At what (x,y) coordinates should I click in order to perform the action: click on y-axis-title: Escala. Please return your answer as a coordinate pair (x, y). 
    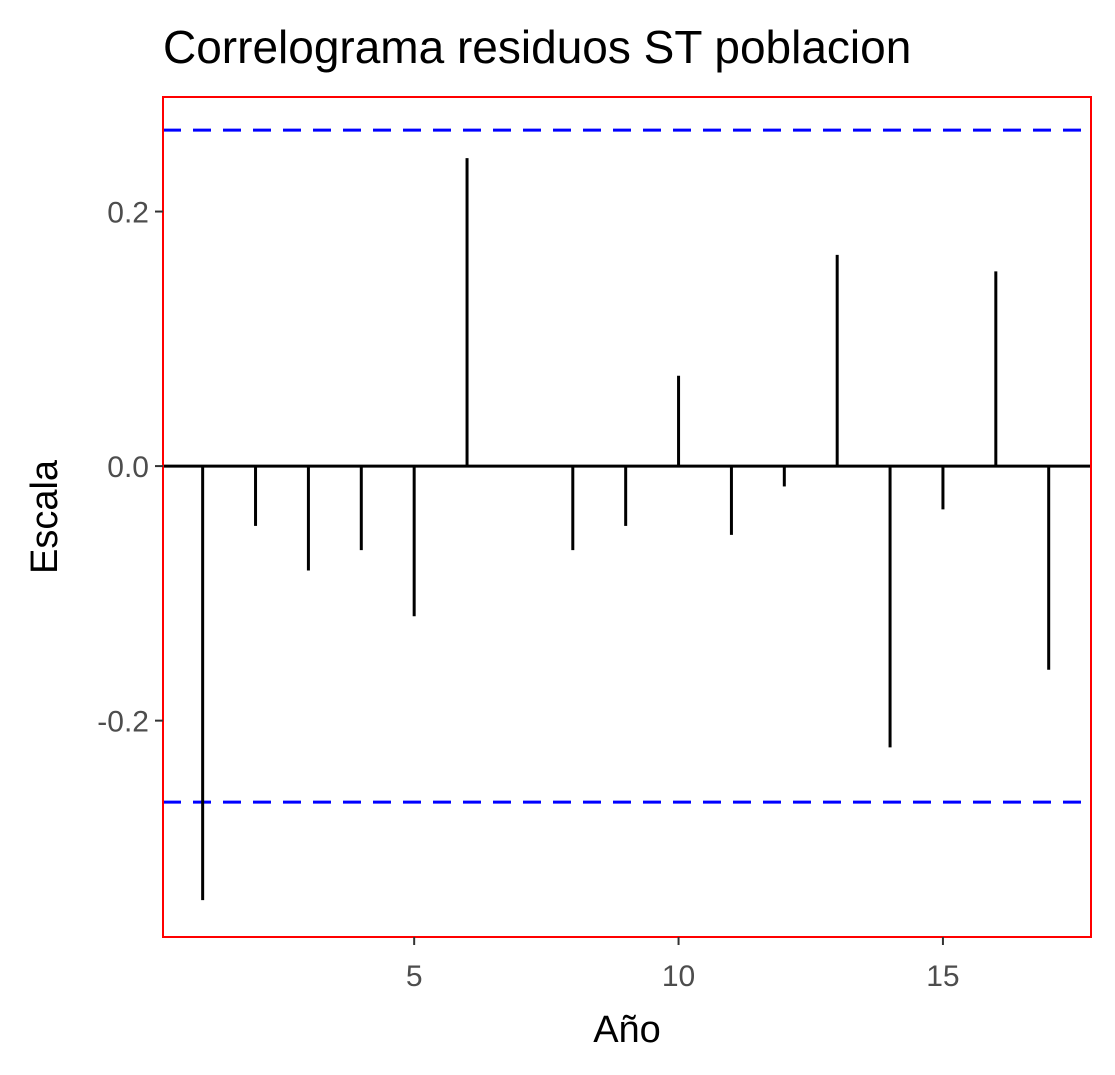
    Looking at the image, I should click on (45, 516).